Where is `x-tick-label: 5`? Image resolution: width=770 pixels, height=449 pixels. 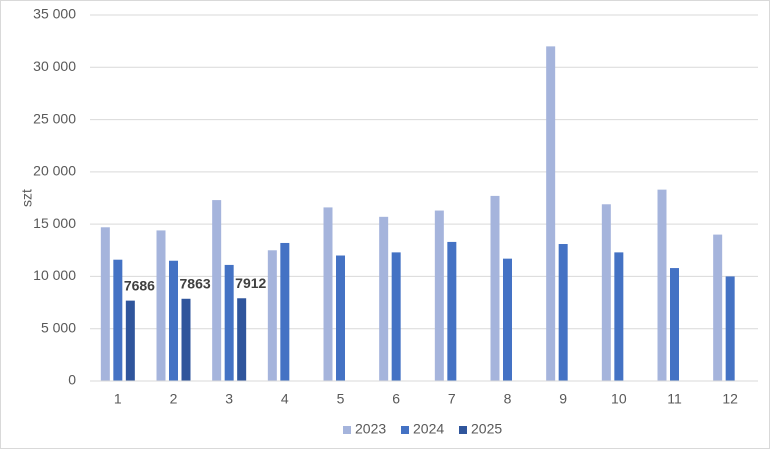
x-tick-label: 5 is located at coordinates (341, 399).